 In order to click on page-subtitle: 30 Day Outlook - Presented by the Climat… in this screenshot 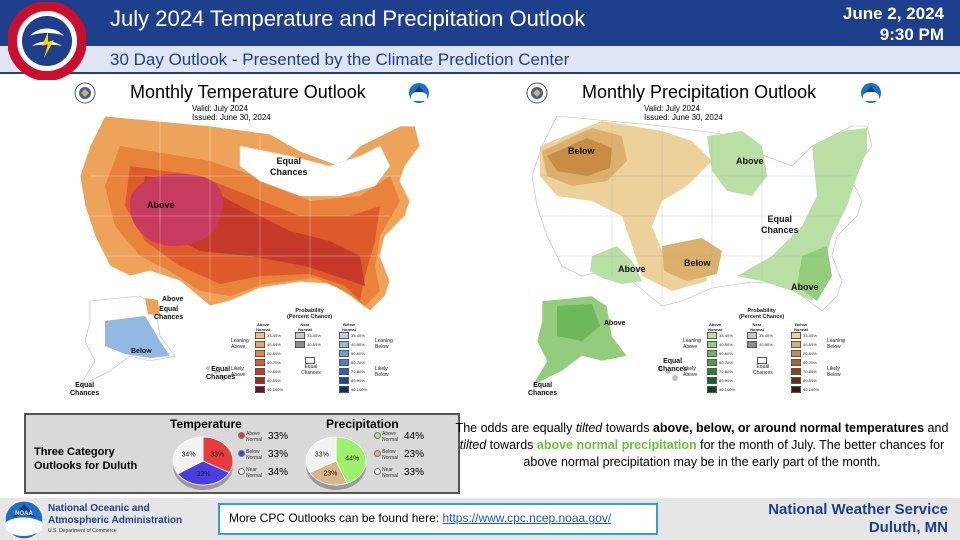, I will do `click(340, 59)`.